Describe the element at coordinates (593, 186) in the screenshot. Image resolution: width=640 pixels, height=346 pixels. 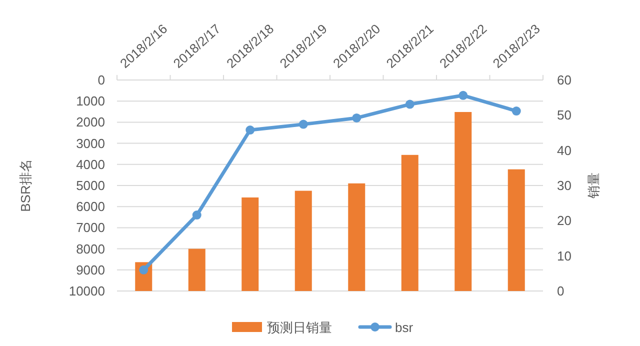
I see `y2-axis-title: 销量` at that location.